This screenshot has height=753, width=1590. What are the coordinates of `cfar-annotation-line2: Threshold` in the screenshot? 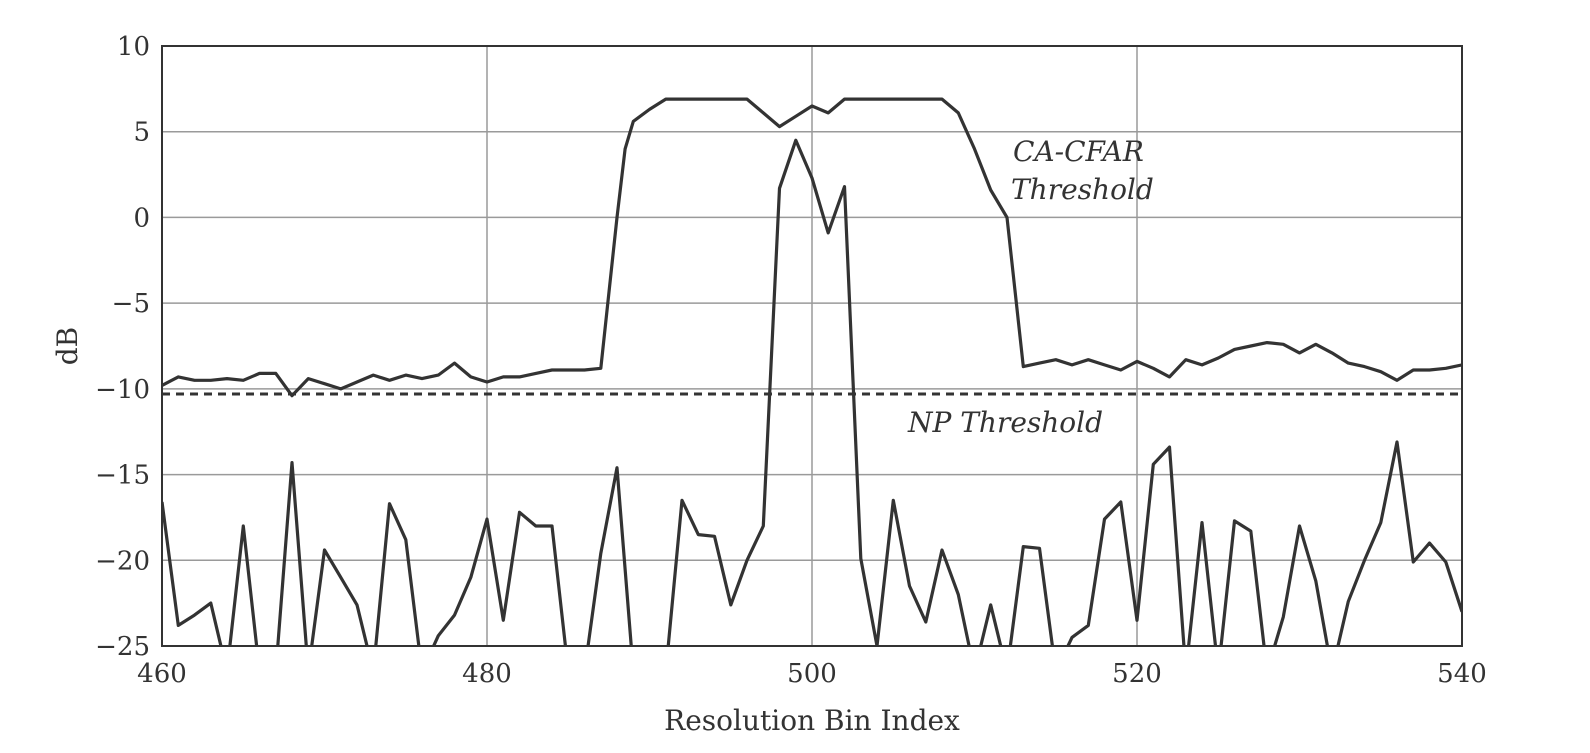 It's located at (1082, 189).